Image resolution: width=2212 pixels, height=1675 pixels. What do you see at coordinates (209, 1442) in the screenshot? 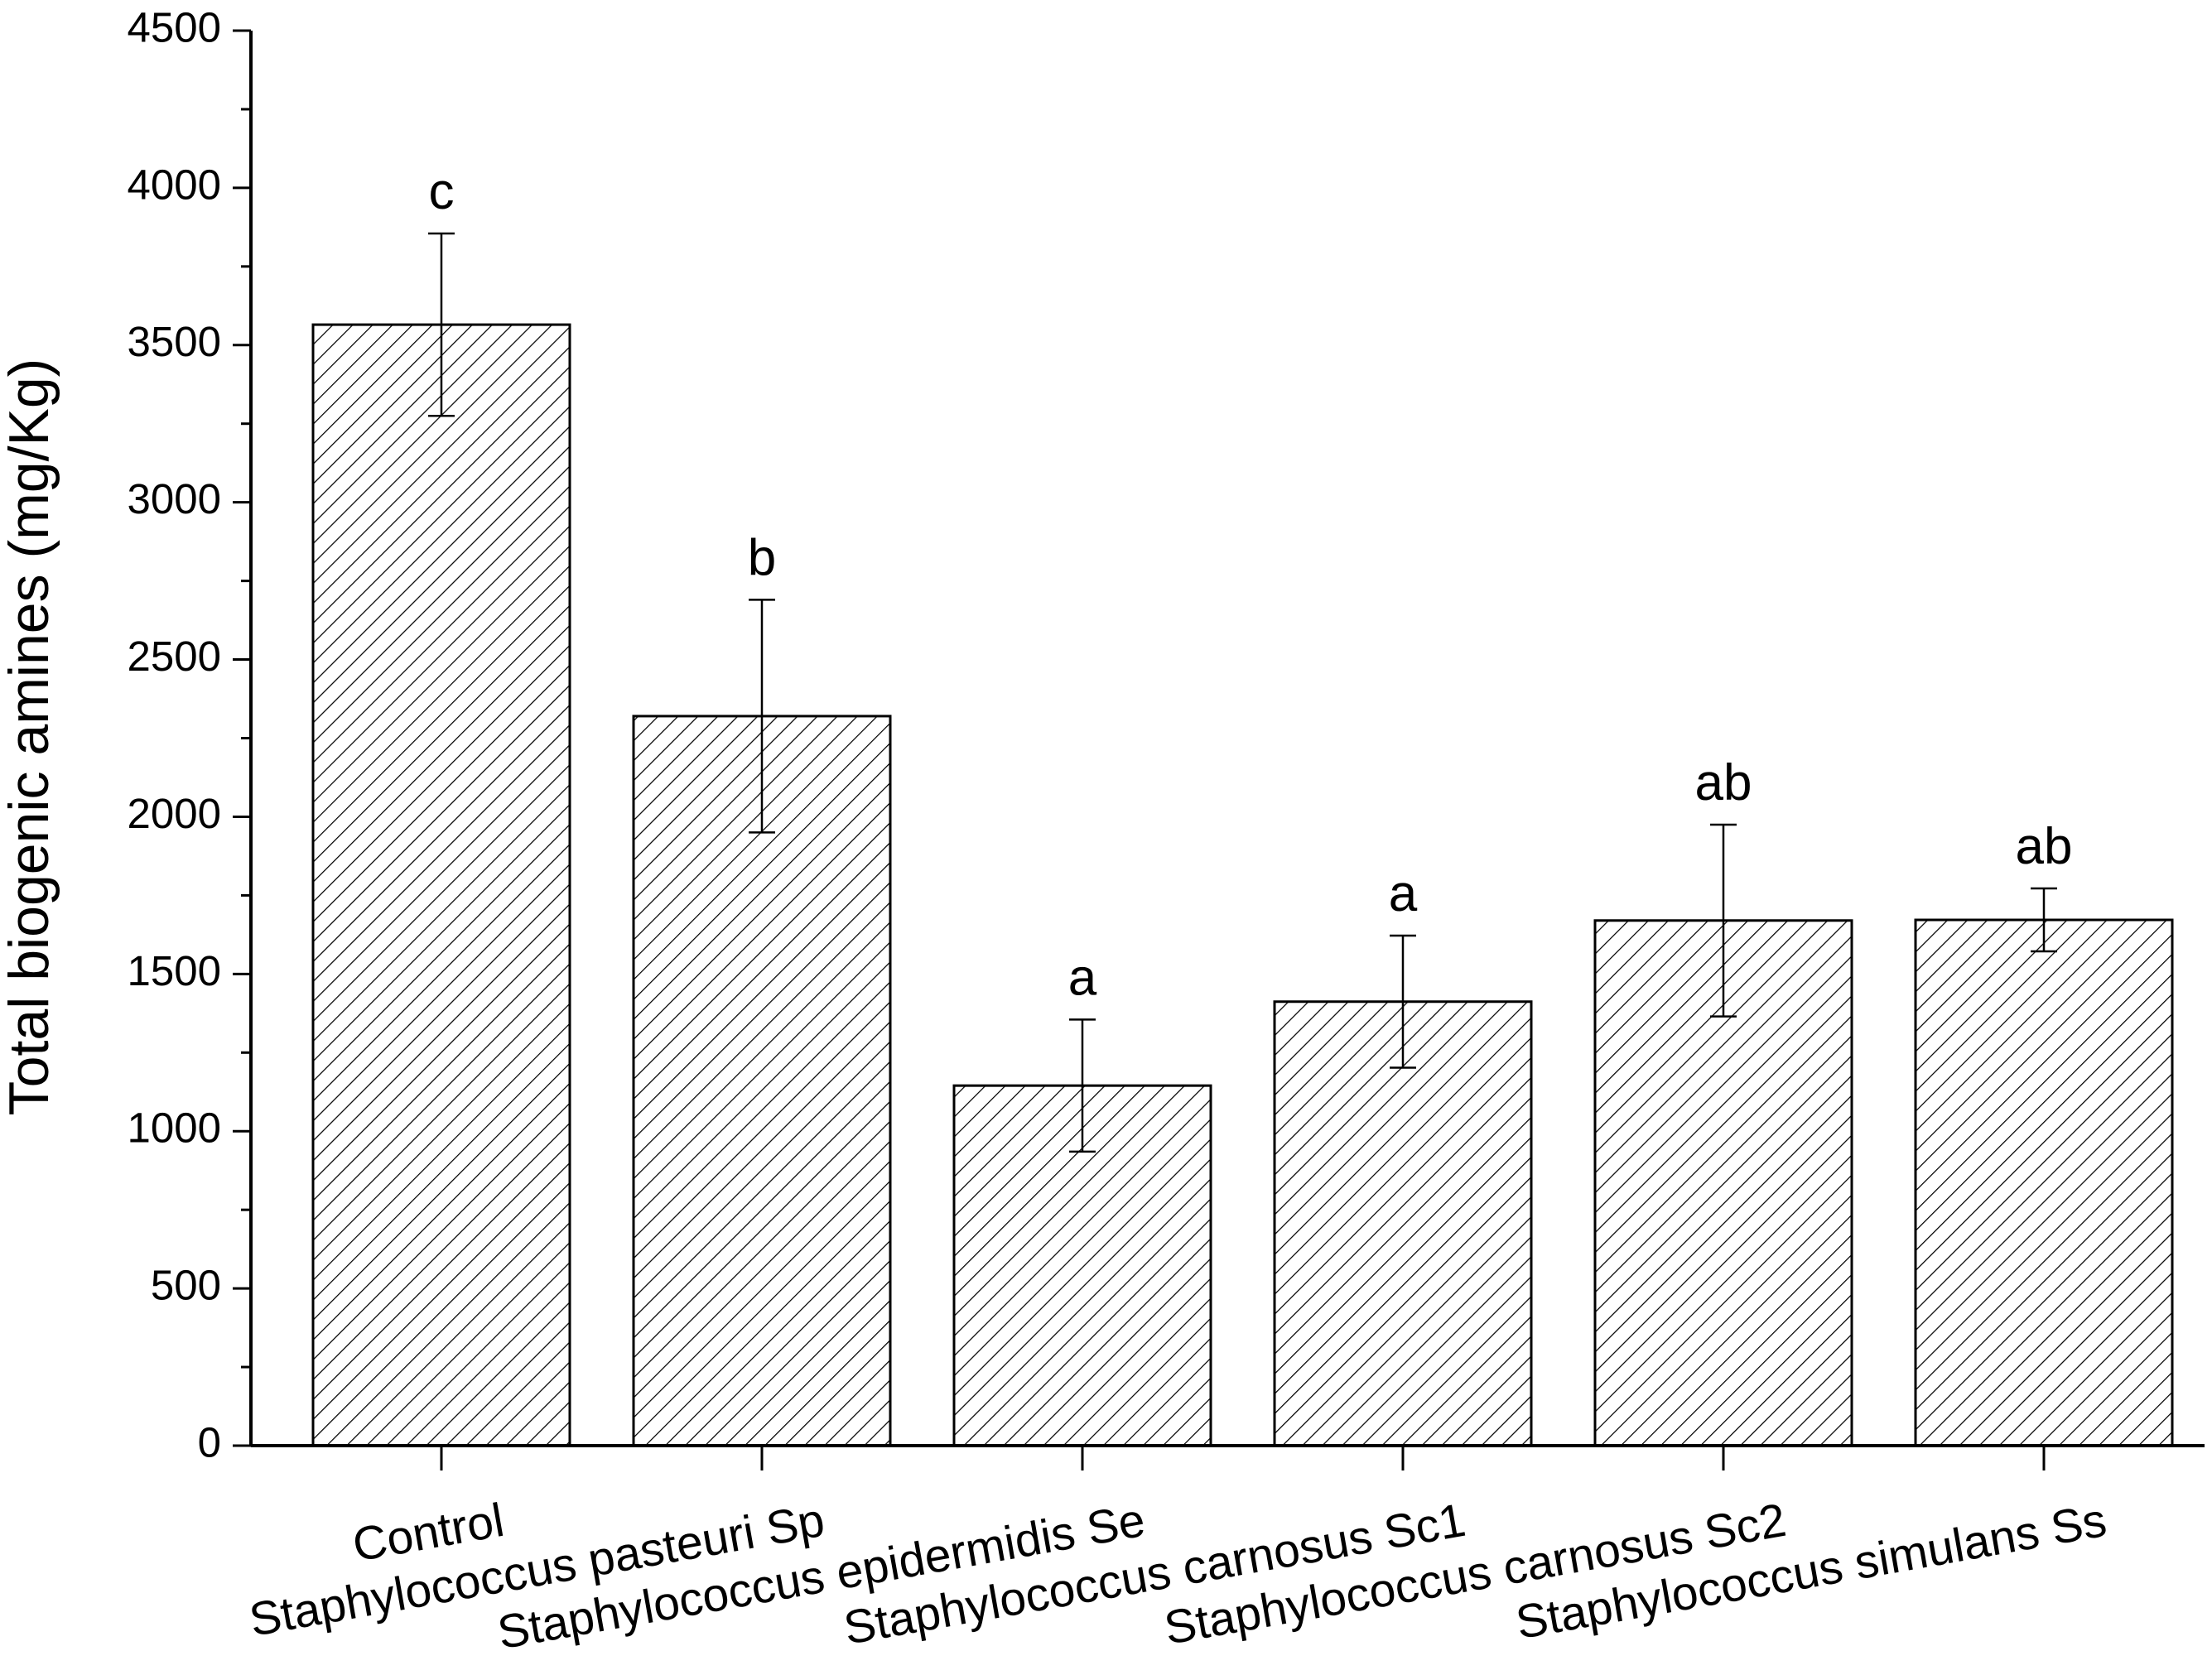
I see `y-tick-label: 0` at bounding box center [209, 1442].